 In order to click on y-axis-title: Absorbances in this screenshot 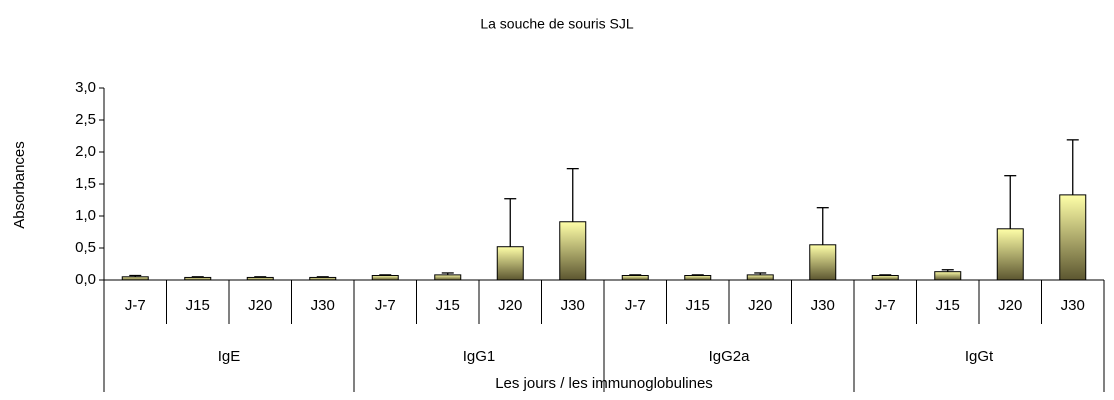, I will do `click(19, 185)`.